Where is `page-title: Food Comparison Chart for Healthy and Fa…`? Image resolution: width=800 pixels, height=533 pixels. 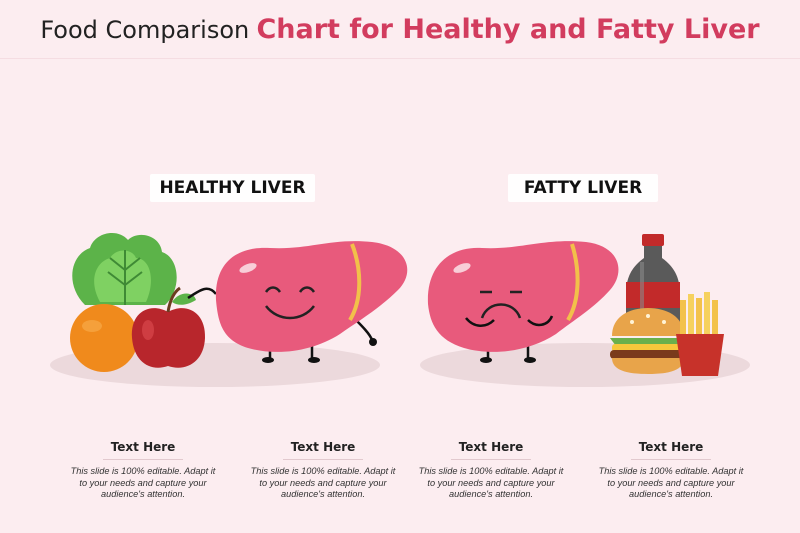 page-title: Food Comparison Chart for Healthy and Fa… is located at coordinates (400, 29).